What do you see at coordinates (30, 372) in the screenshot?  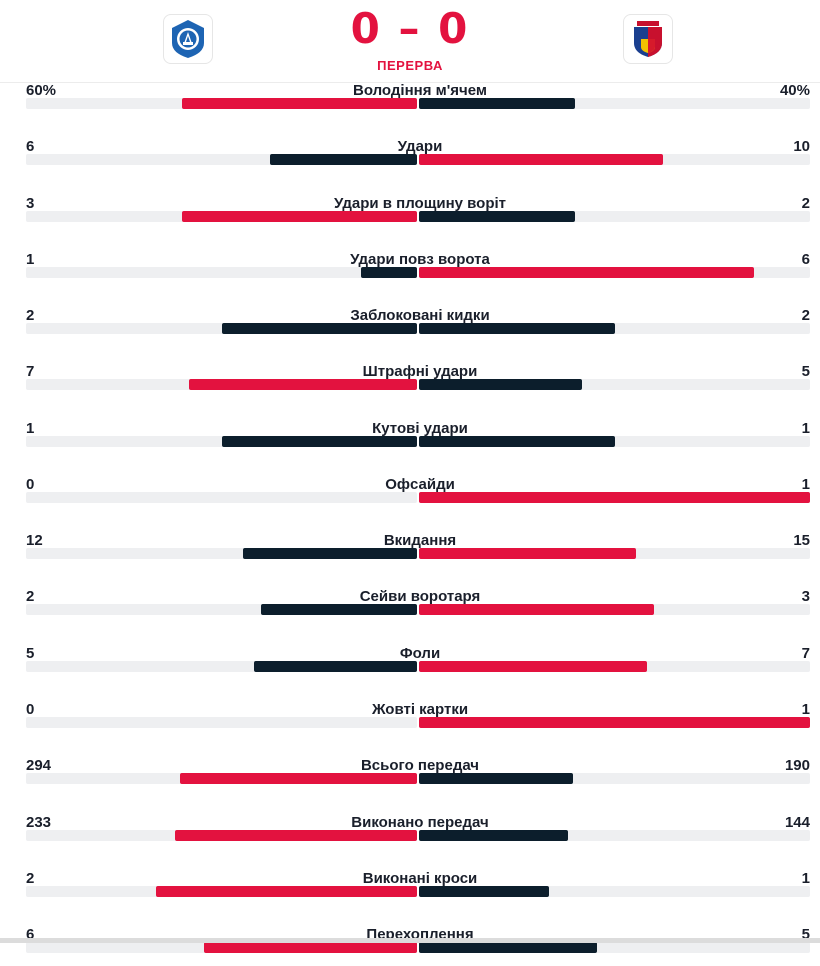 I see `home-value: 7` at bounding box center [30, 372].